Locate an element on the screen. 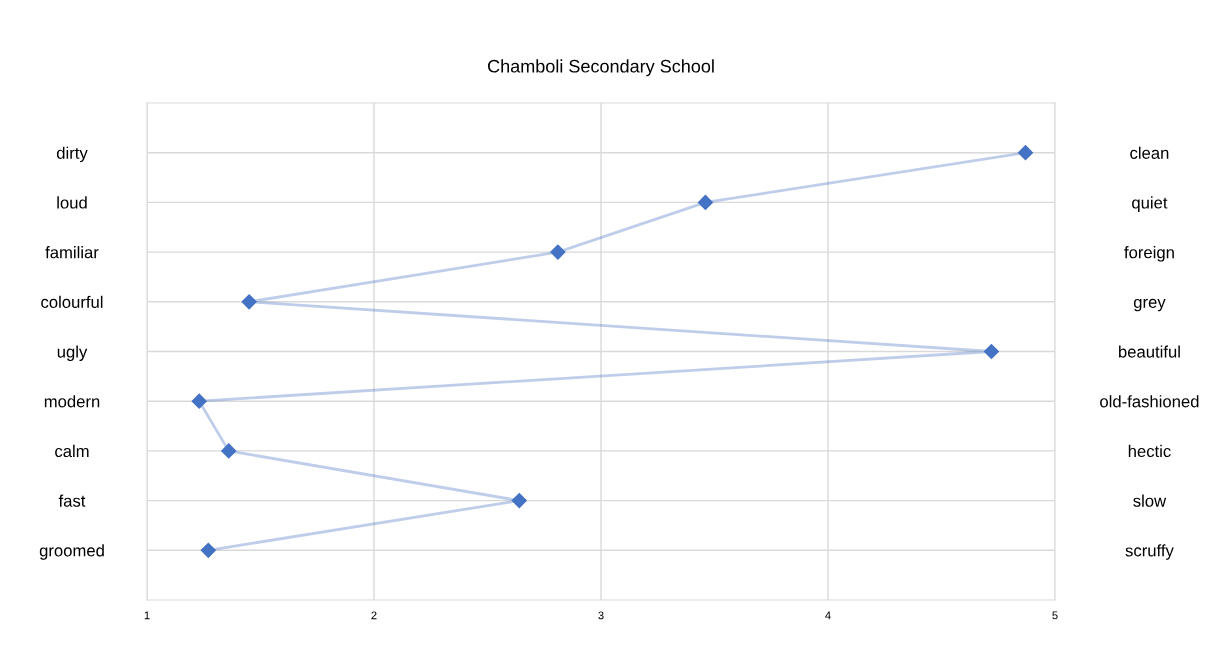  y-tick-label: colourful is located at coordinates (72, 301).